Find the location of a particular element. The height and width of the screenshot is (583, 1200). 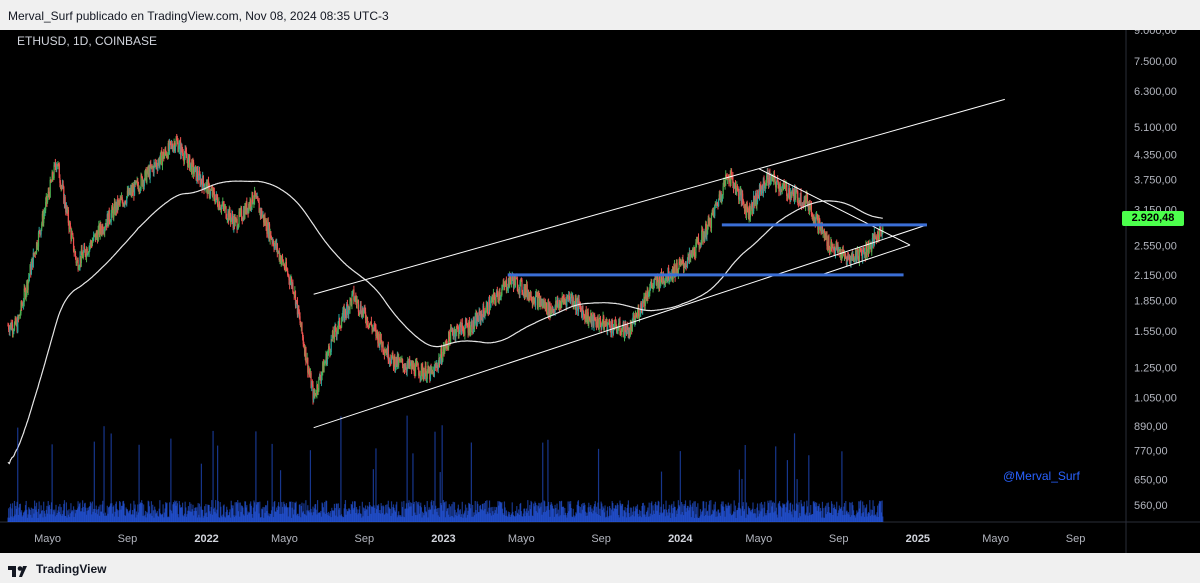

author-watermark: @Merval_Surf is located at coordinates (1041, 476).